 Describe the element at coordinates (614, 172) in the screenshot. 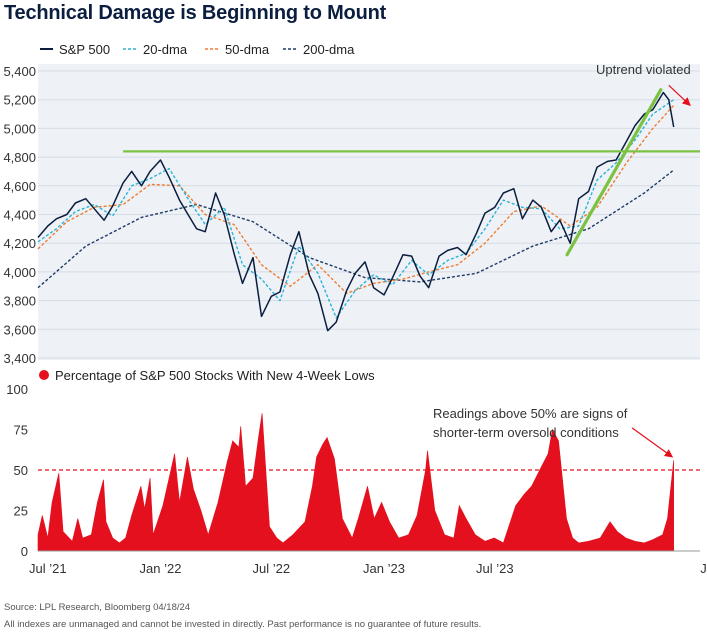

I see `uptrend-line` at that location.